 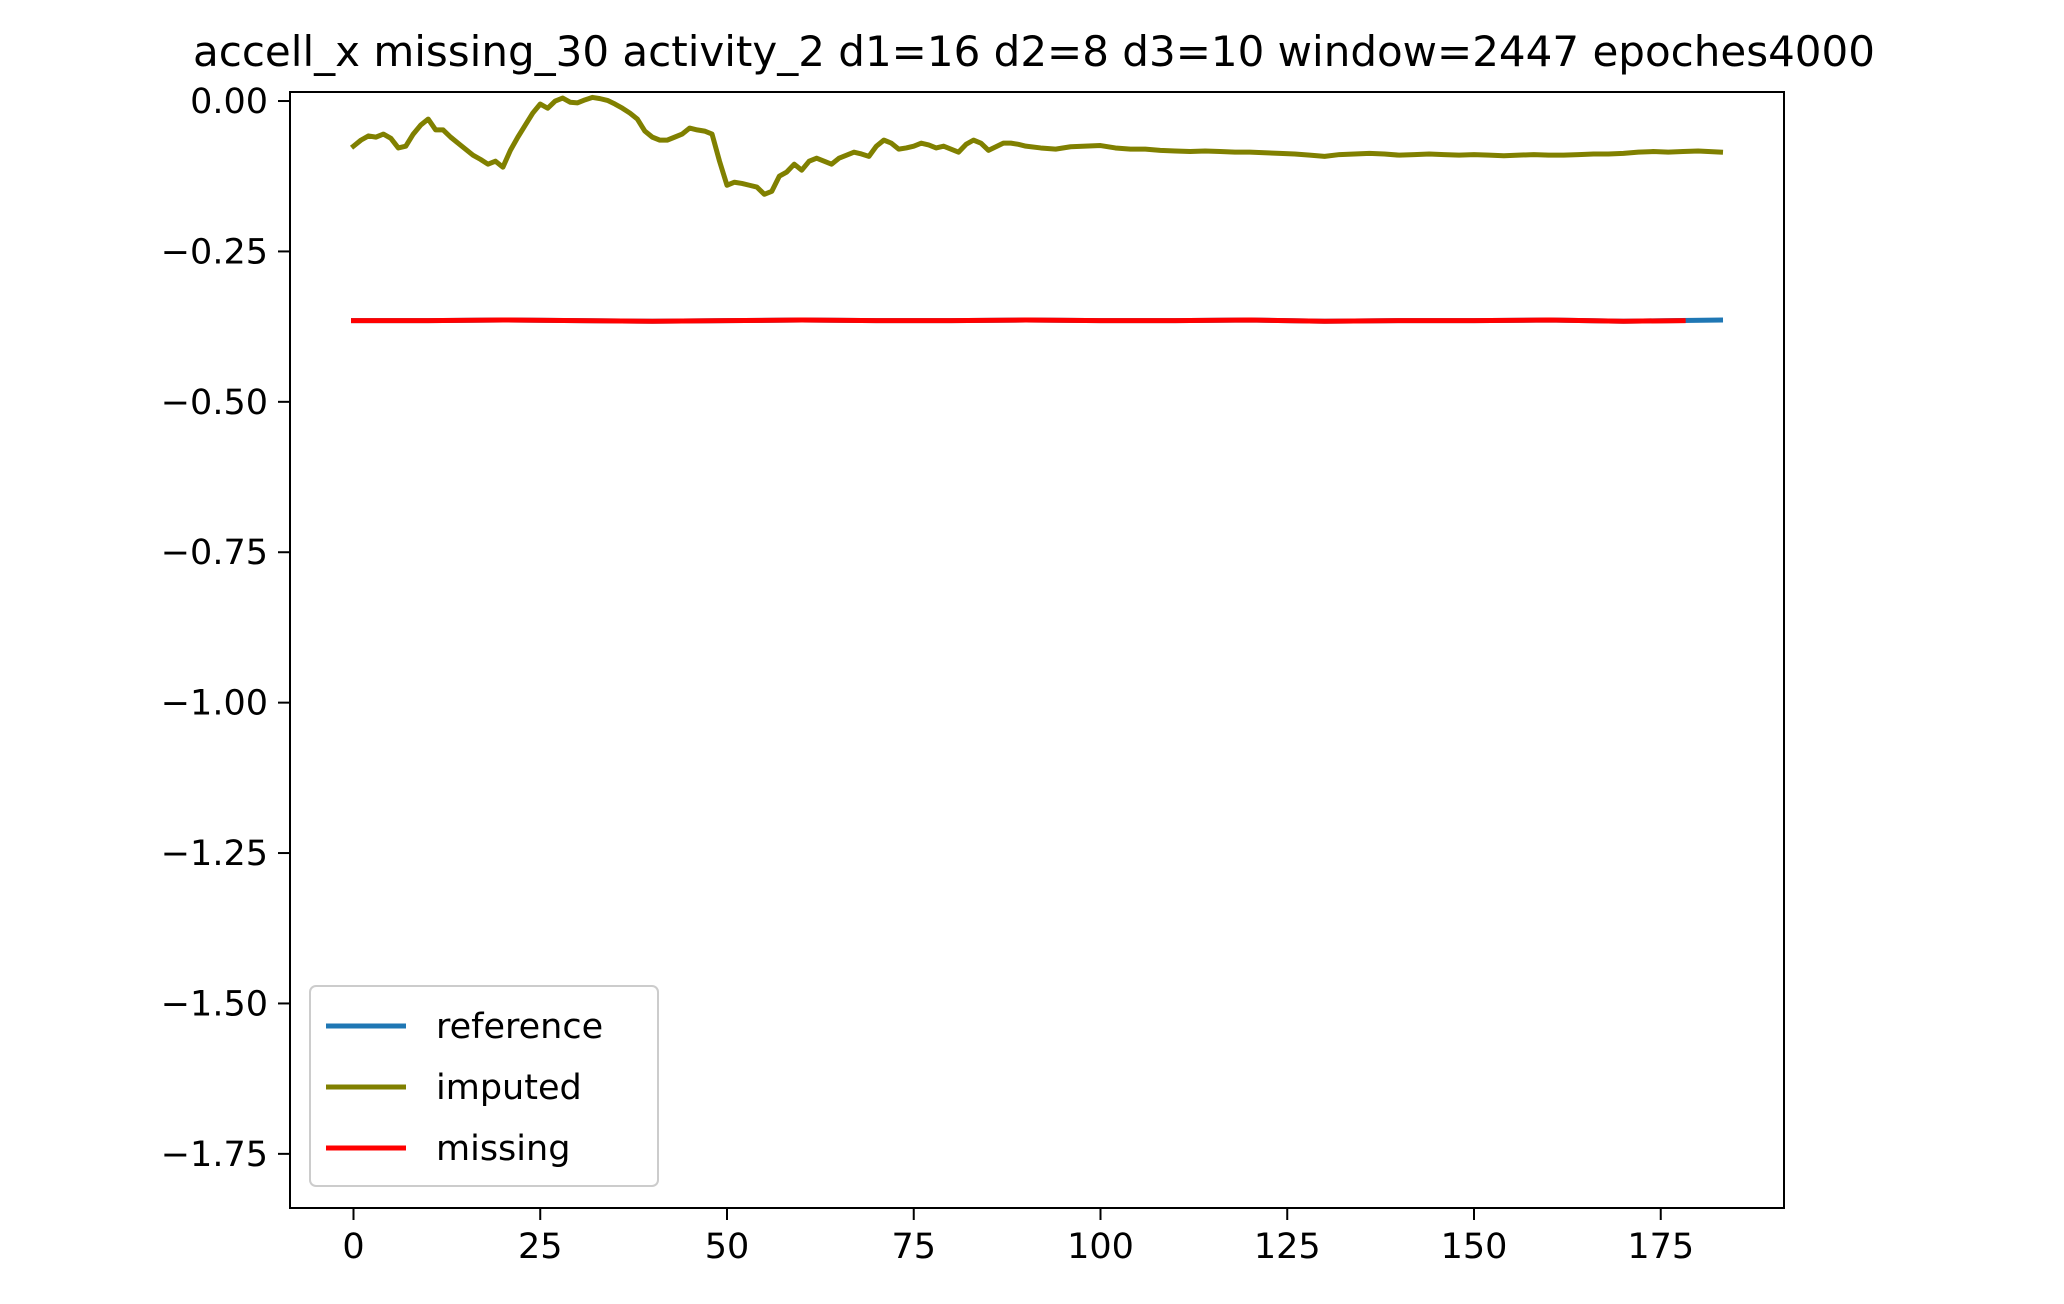 What do you see at coordinates (519, 1027) in the screenshot?
I see `legend-label-reference: reference` at bounding box center [519, 1027].